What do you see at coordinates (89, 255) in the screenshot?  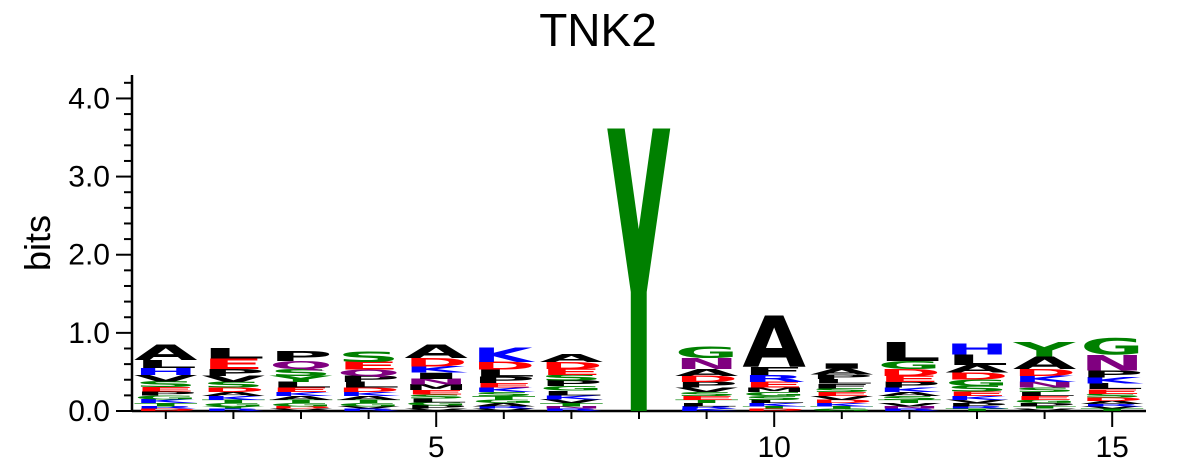 I see `y-tick-label: 2.0` at bounding box center [89, 255].